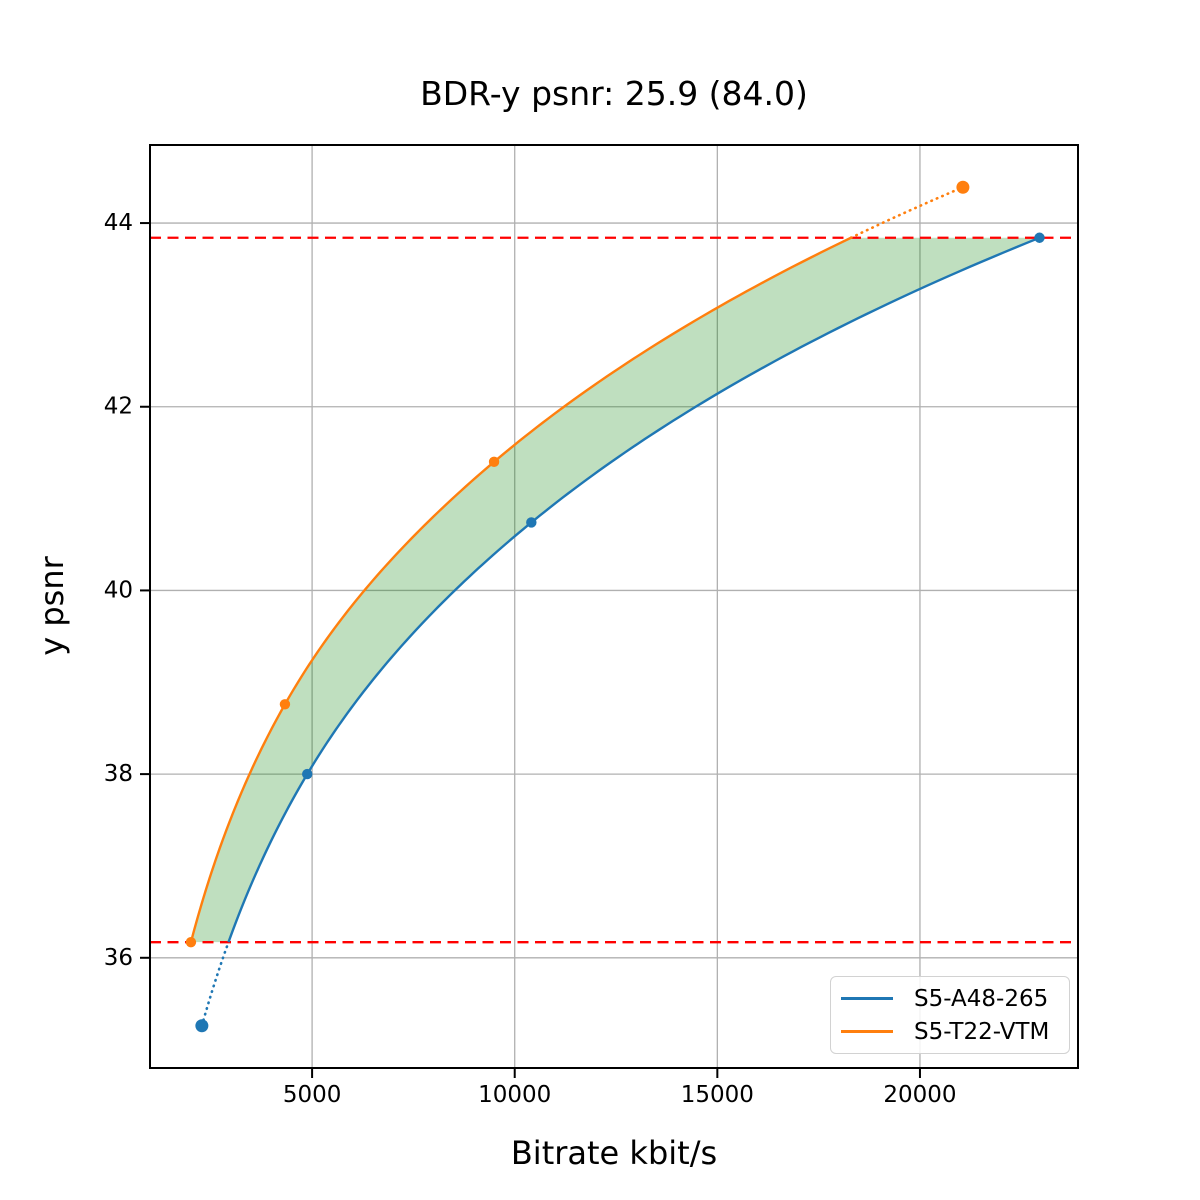 Image resolution: width=1200 pixels, height=1200 pixels. Describe the element at coordinates (118, 774) in the screenshot. I see `y-tick-label: 38` at that location.